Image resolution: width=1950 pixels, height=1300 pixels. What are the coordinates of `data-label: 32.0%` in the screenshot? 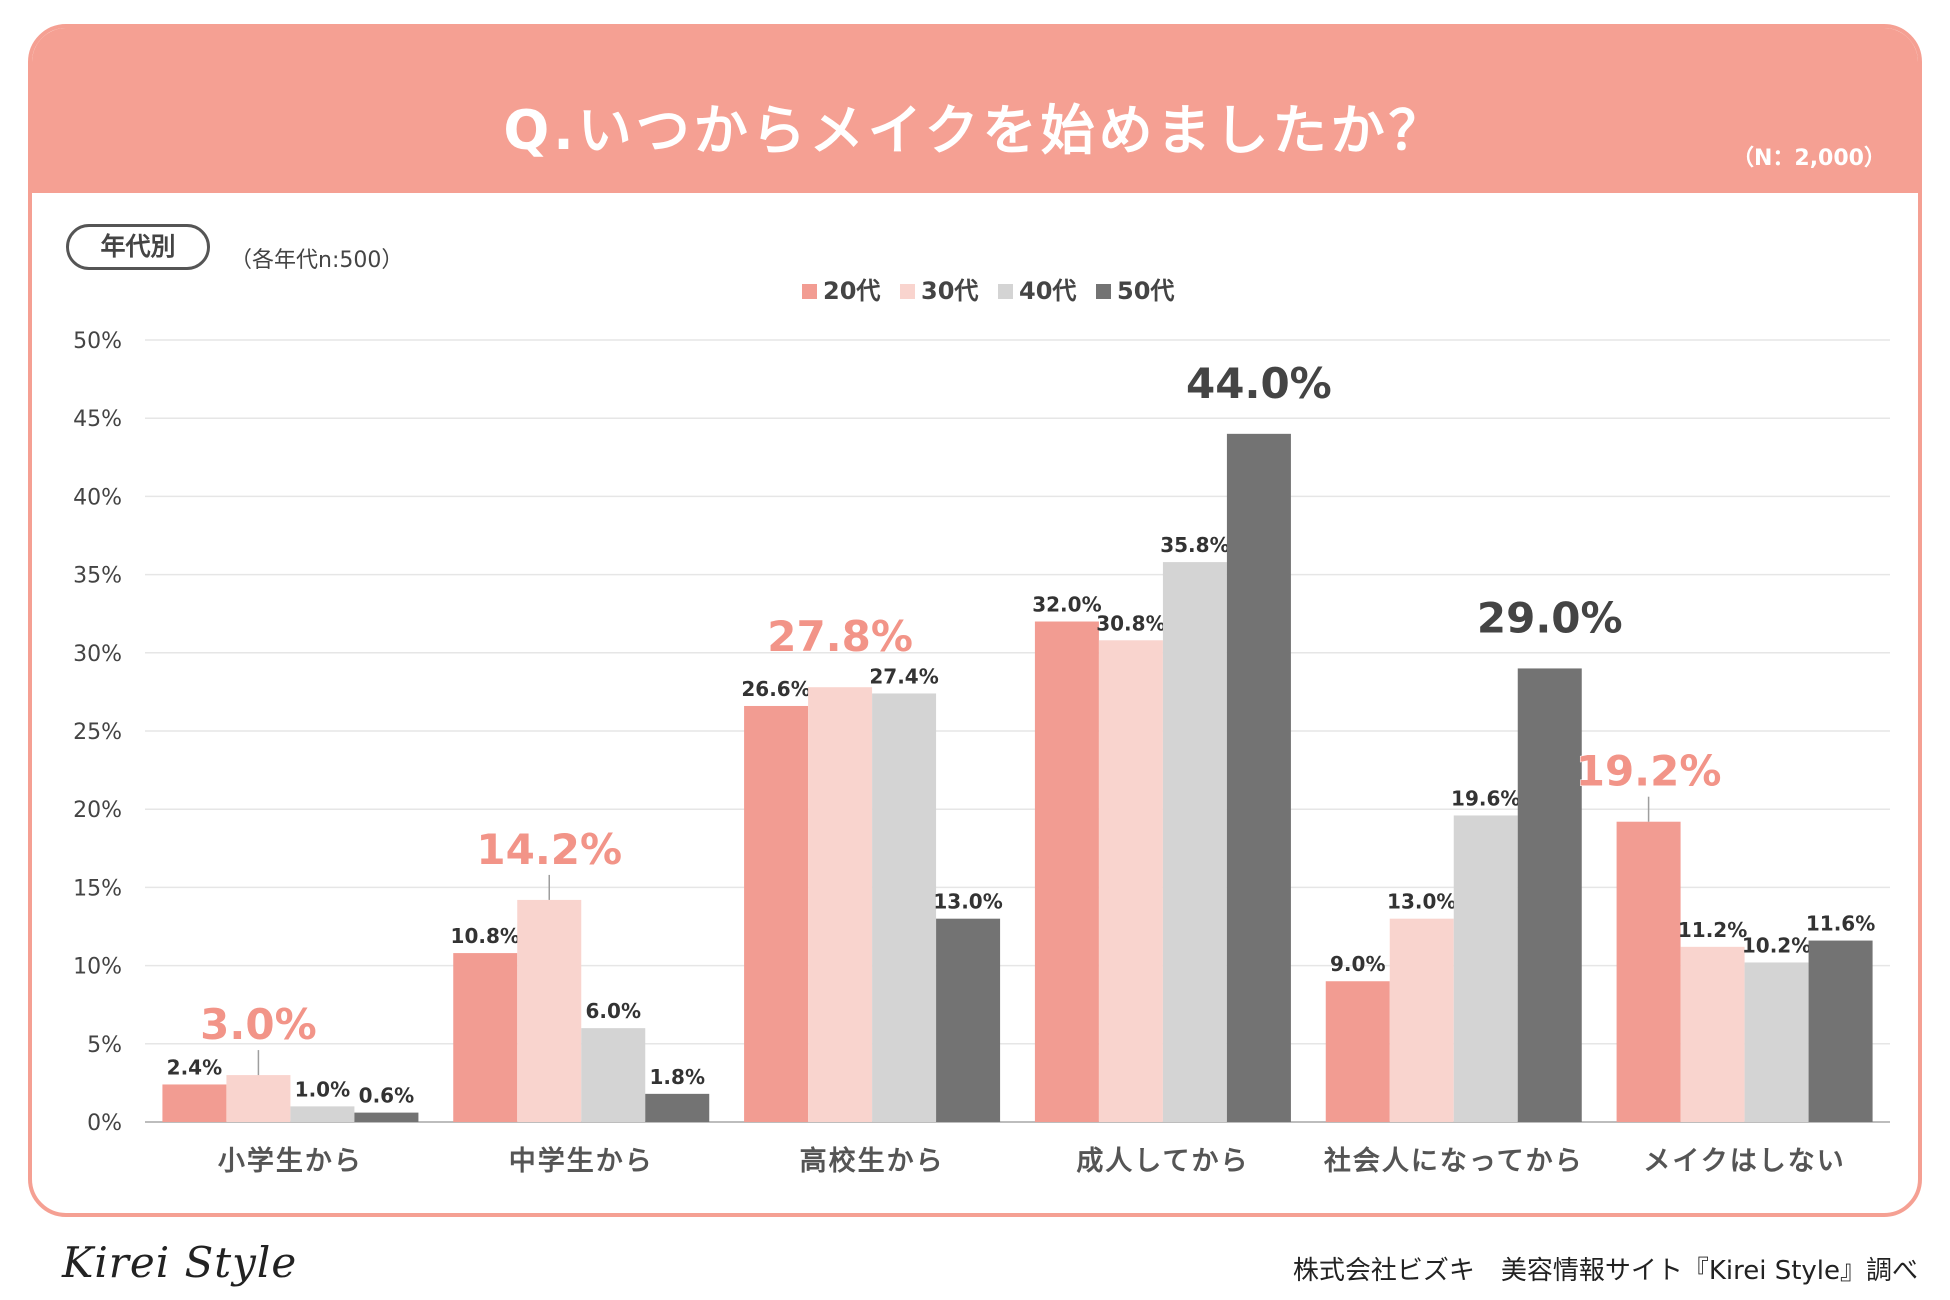 It's located at (1066, 605).